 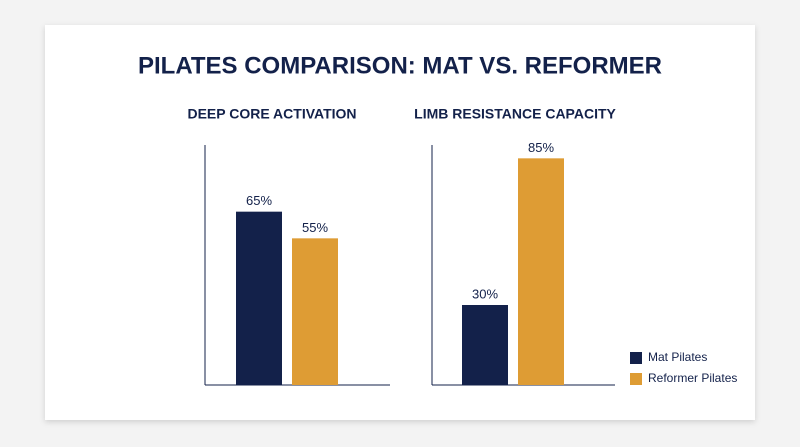 I want to click on value-label: 30%, so click(x=485, y=293).